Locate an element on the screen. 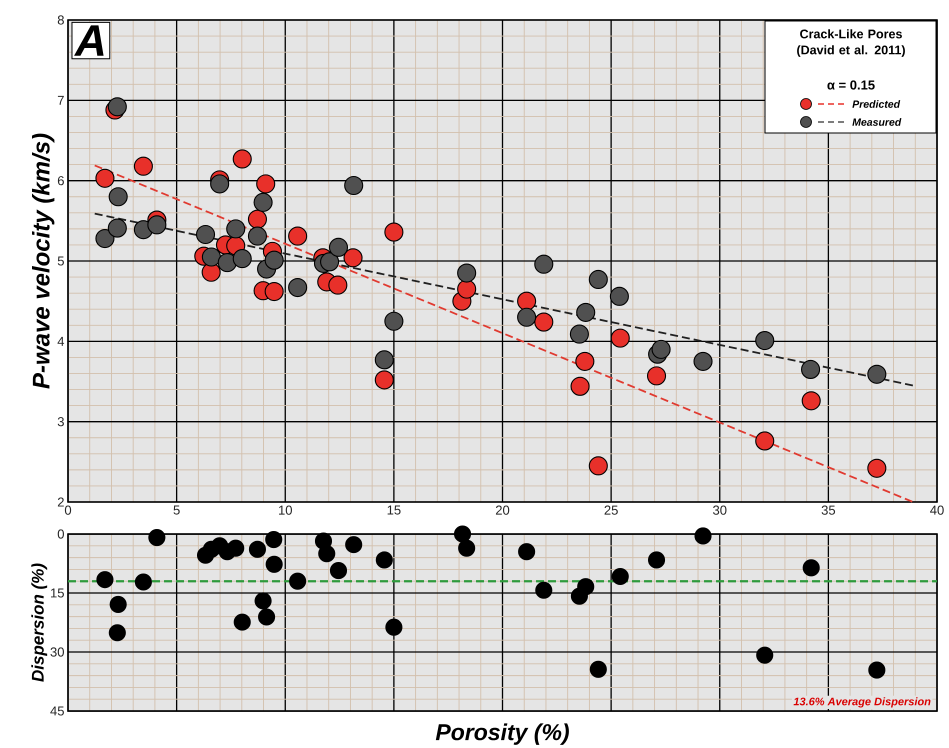  y-tick-label: 15 is located at coordinates (57, 593).